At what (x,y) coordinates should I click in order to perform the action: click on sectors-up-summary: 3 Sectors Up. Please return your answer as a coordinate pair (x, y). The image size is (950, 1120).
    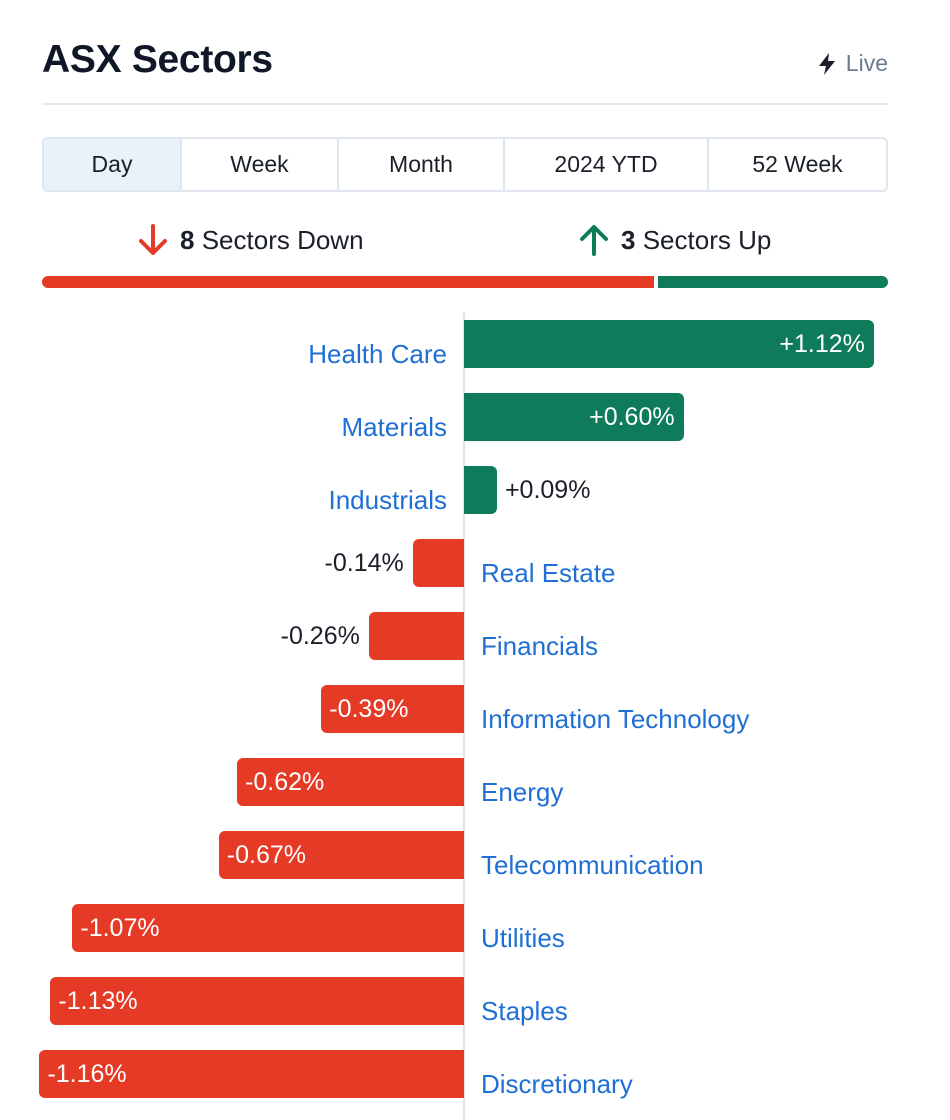
    Looking at the image, I should click on (674, 240).